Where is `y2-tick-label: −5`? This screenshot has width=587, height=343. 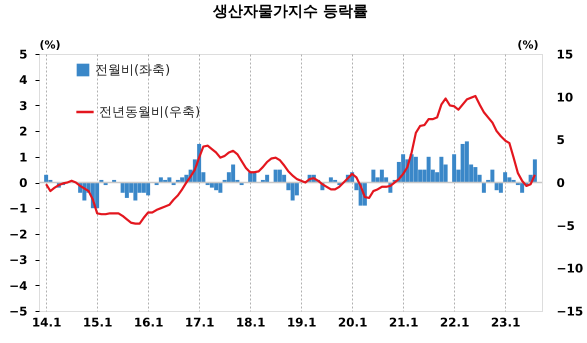
y2-tick-label: −5 is located at coordinates (565, 225).